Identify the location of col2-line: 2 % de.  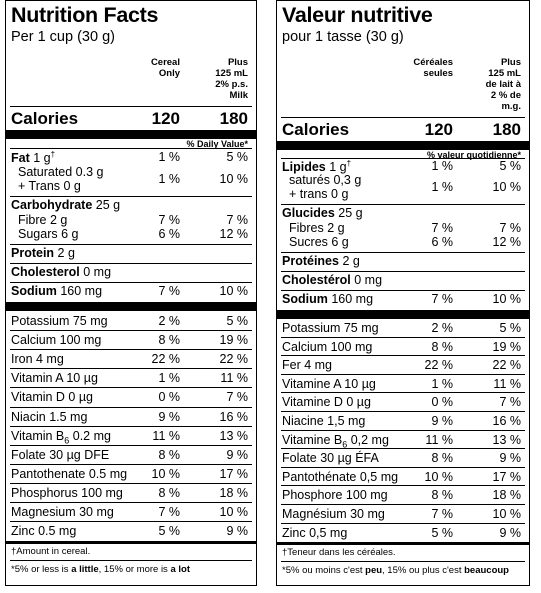
(505, 95).